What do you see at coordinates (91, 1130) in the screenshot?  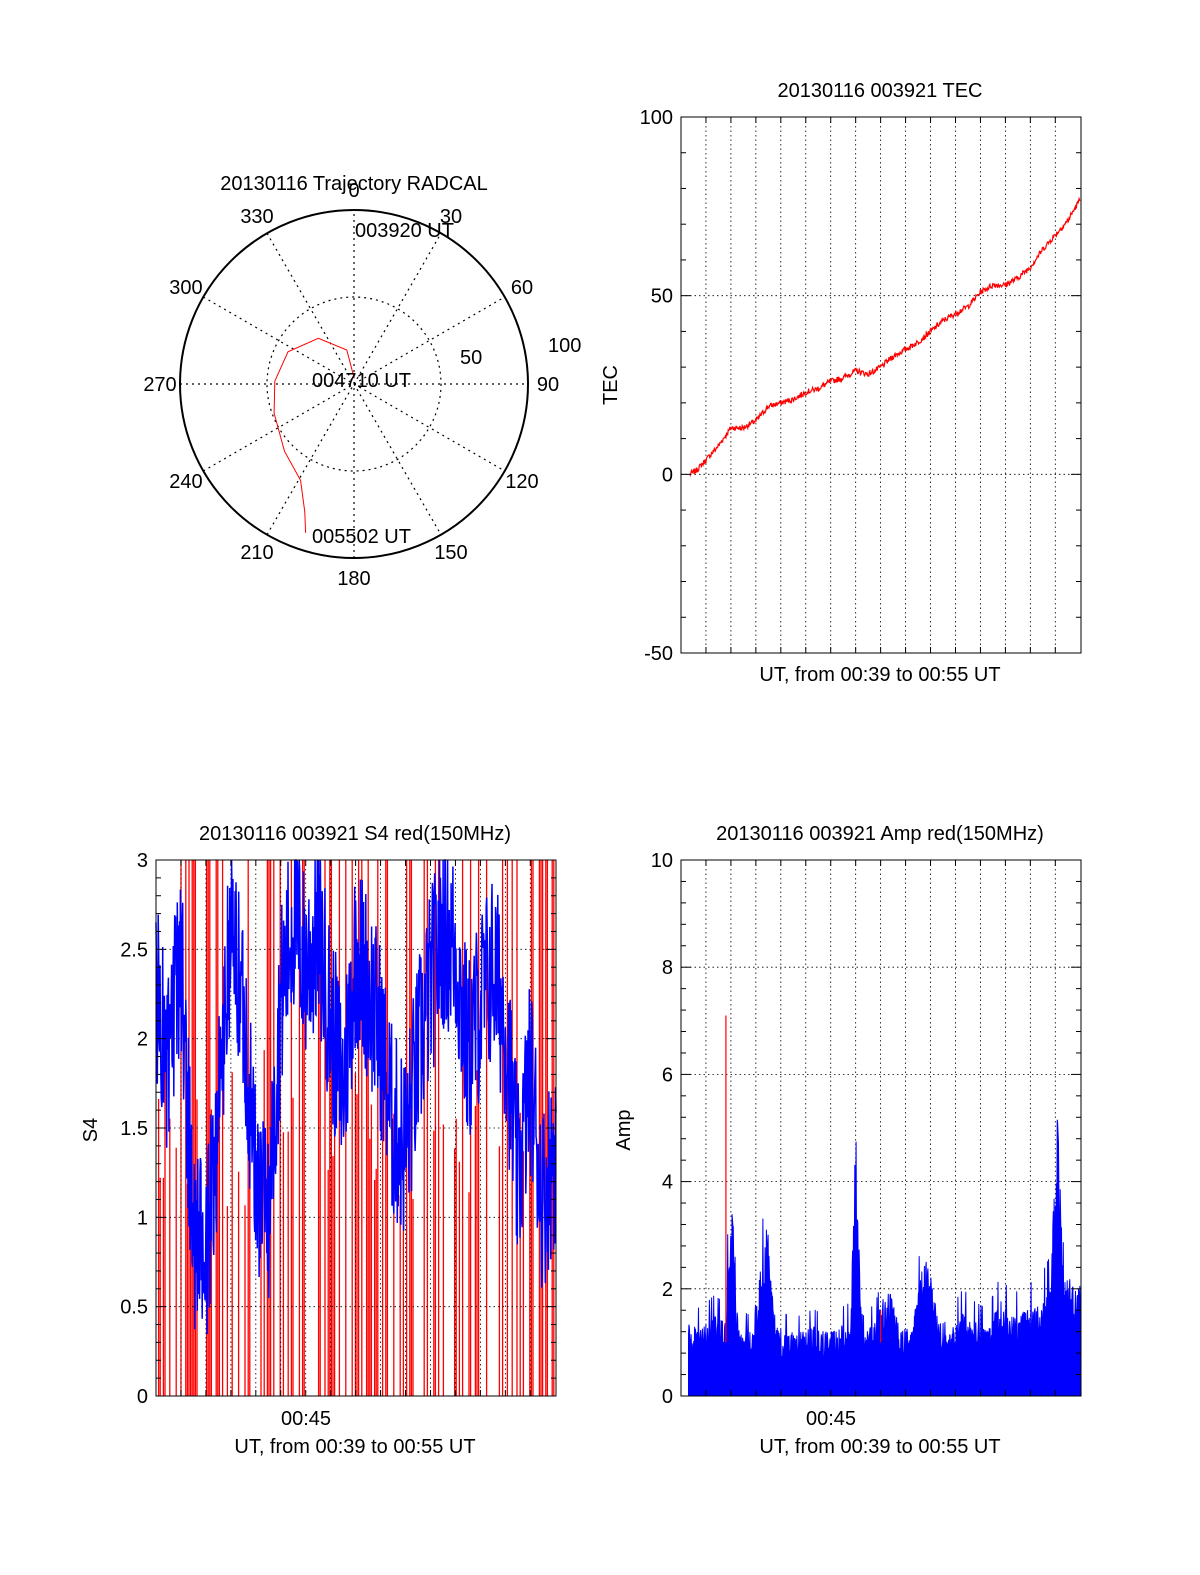 I see `s4-ylabel: S4` at bounding box center [91, 1130].